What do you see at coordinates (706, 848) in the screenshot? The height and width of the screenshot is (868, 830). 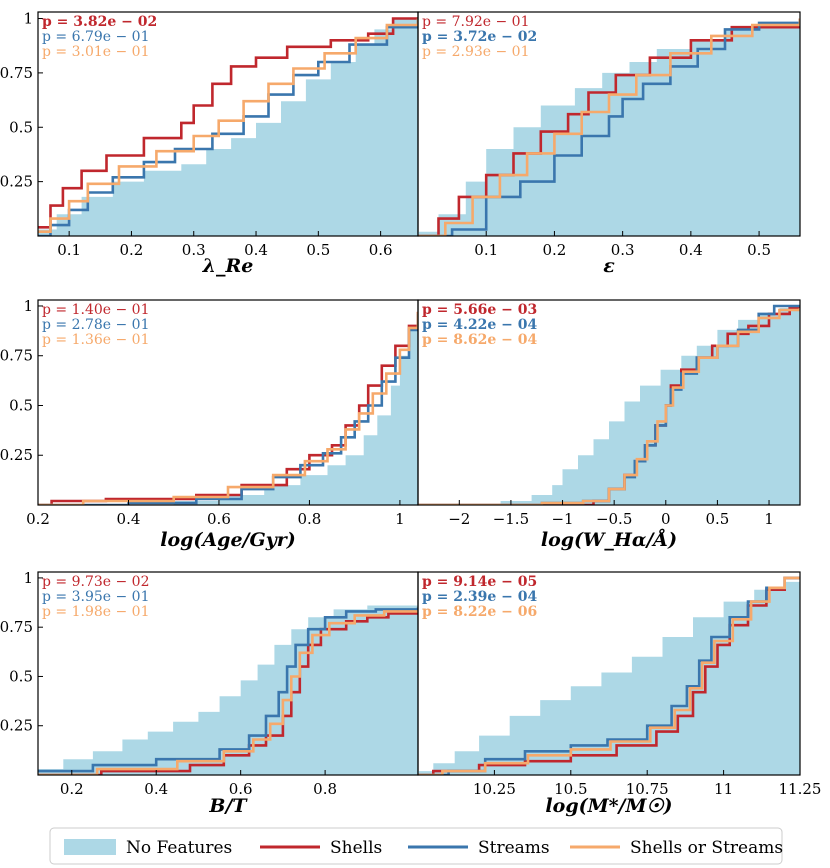 I see `legend-label-shells-or-streams: Shells or Streams` at bounding box center [706, 848].